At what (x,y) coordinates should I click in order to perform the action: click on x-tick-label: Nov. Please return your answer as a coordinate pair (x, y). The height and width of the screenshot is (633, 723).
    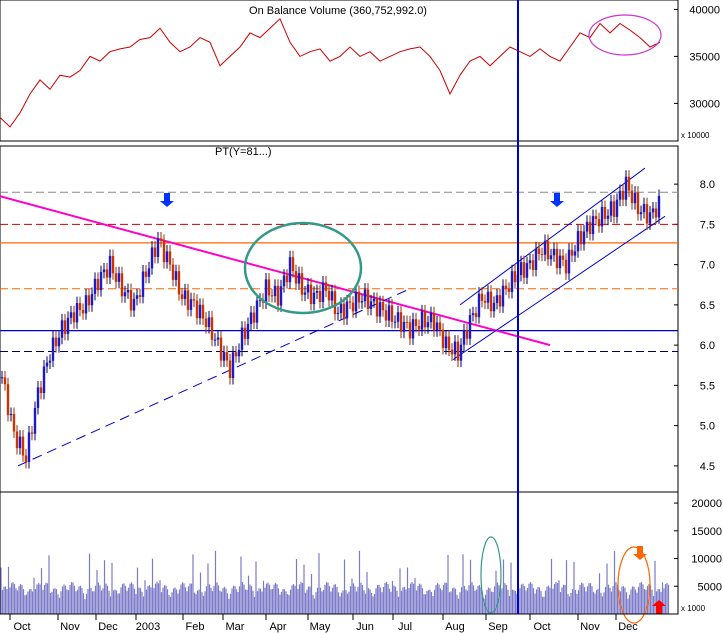
    Looking at the image, I should click on (590, 627).